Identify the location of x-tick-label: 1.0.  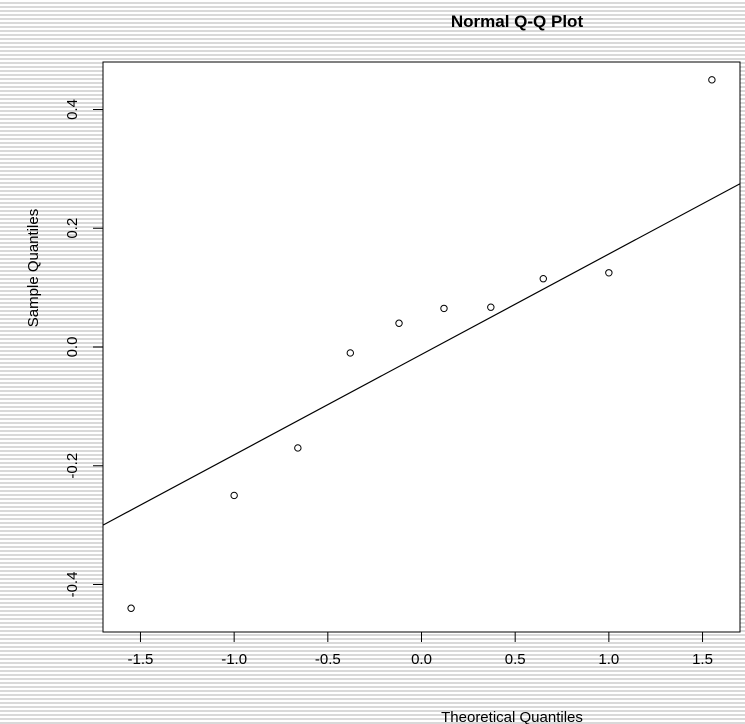
(608, 659).